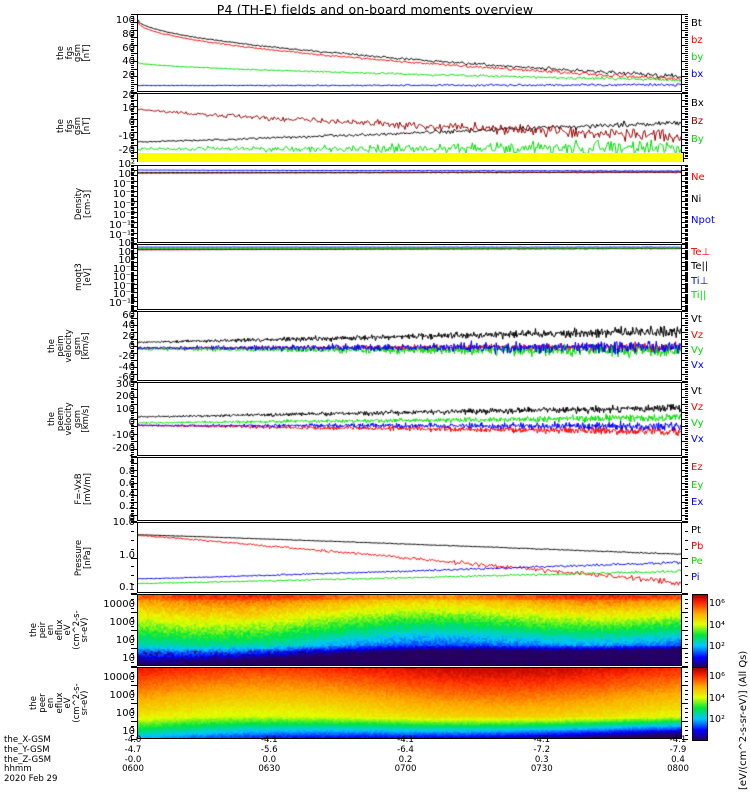  Describe the element at coordinates (126, 357) in the screenshot. I see `ytick-label: -20` at that location.